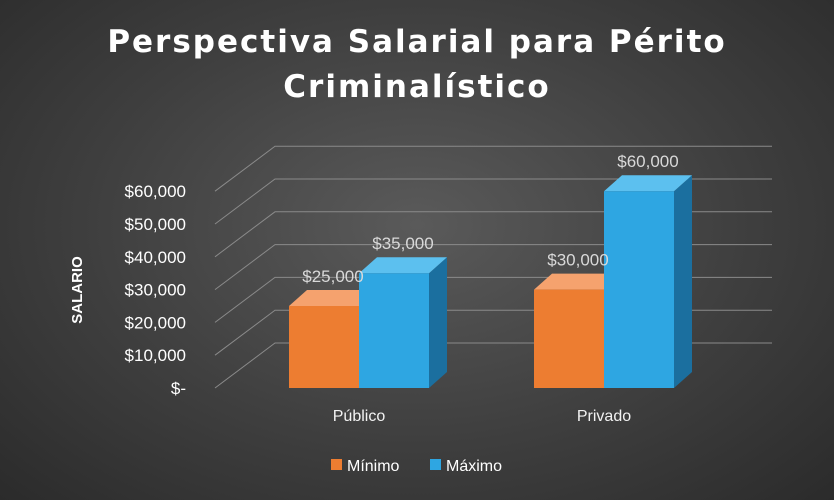 This screenshot has width=834, height=500. I want to click on data-label: $35,000, so click(402, 243).